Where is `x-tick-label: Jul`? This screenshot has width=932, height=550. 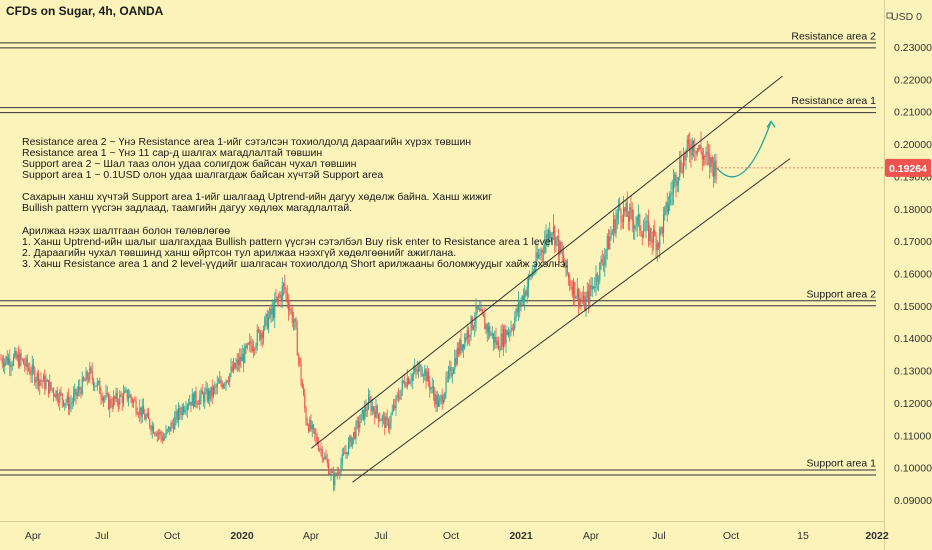 x-tick-label: Jul is located at coordinates (380, 536).